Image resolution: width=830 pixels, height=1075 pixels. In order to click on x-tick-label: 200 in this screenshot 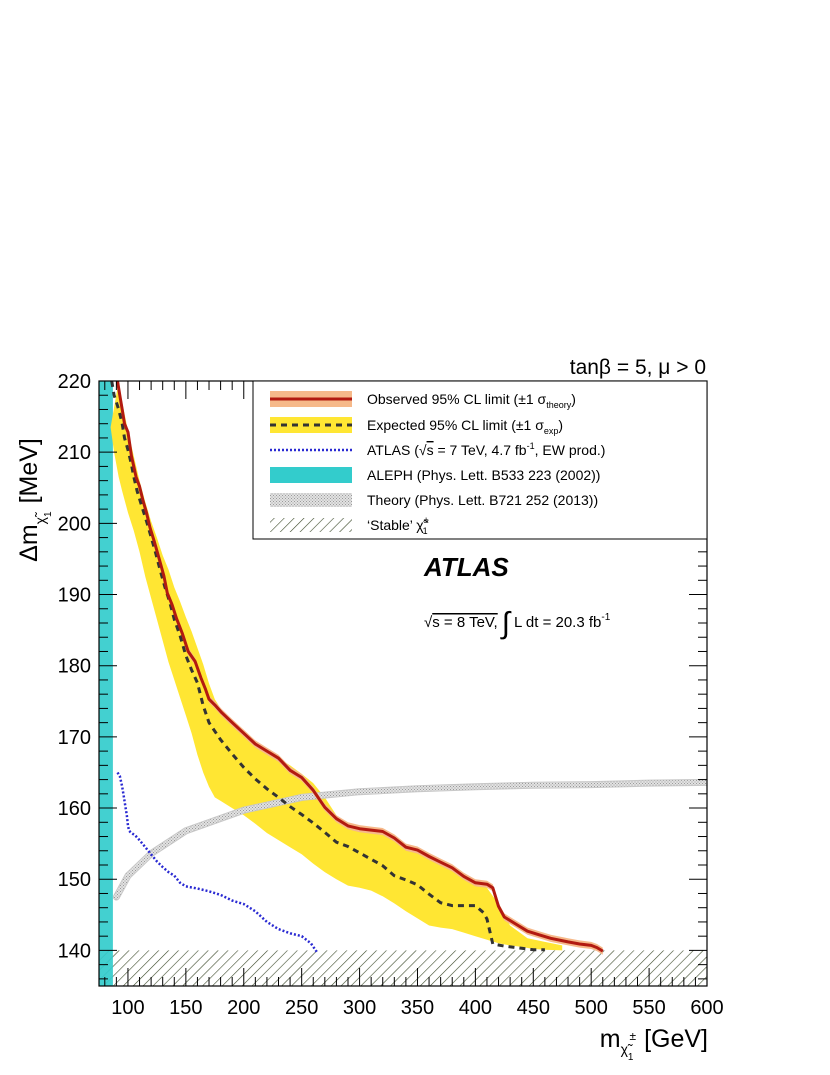, I will do `click(243, 1008)`.